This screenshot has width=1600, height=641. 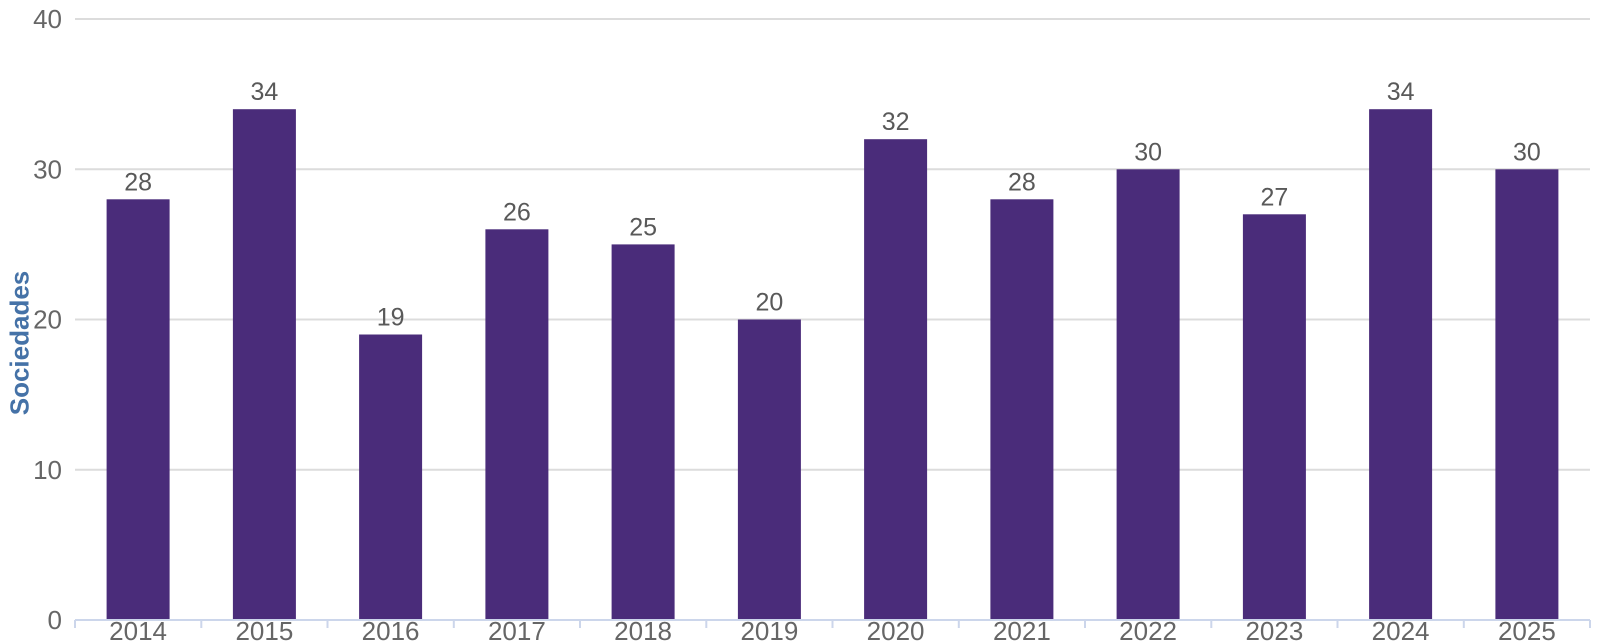 What do you see at coordinates (391, 318) in the screenshot?
I see `bar-value-label: 19` at bounding box center [391, 318].